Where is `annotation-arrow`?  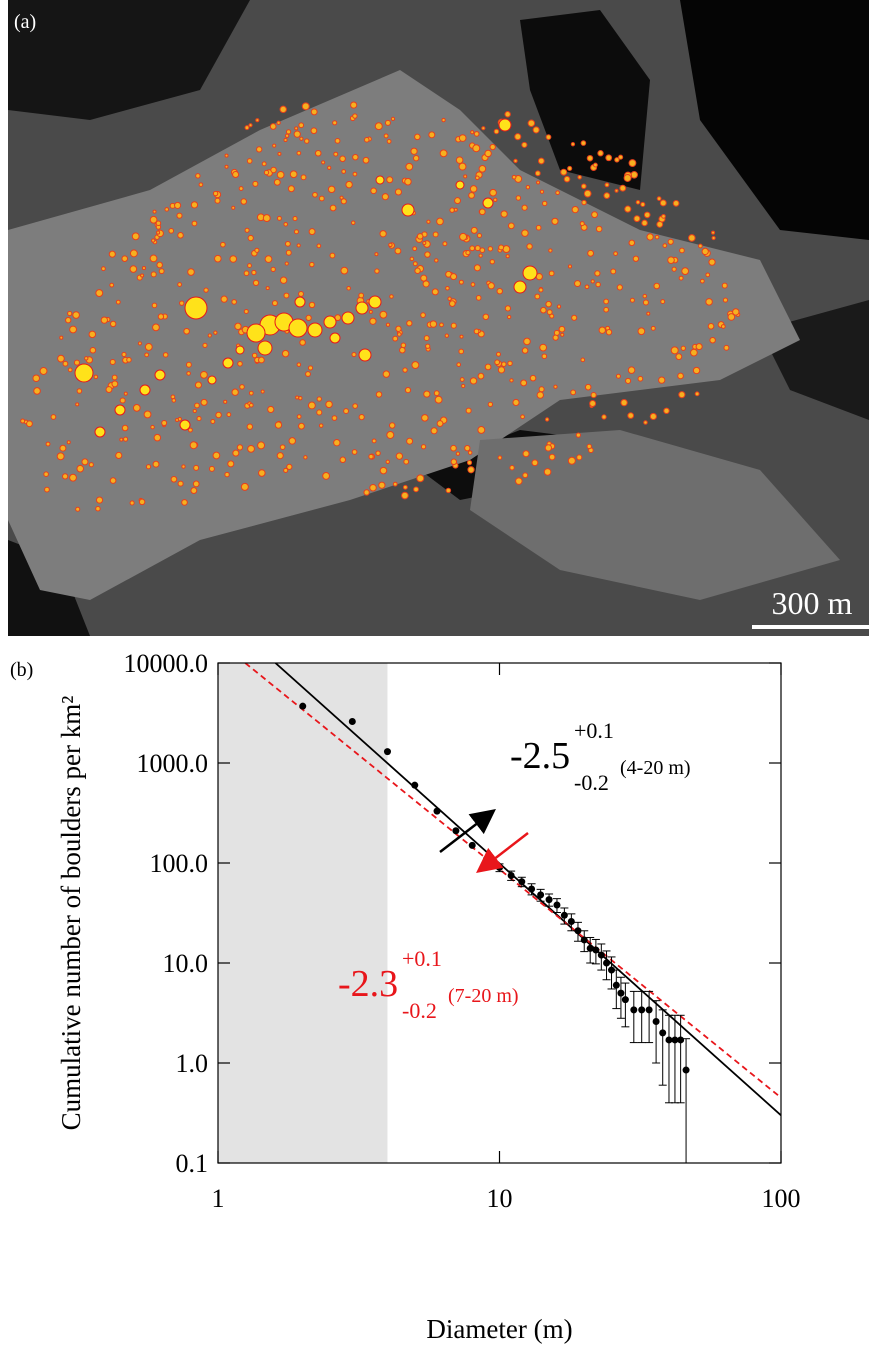 annotation-arrow is located at coordinates (502, 853).